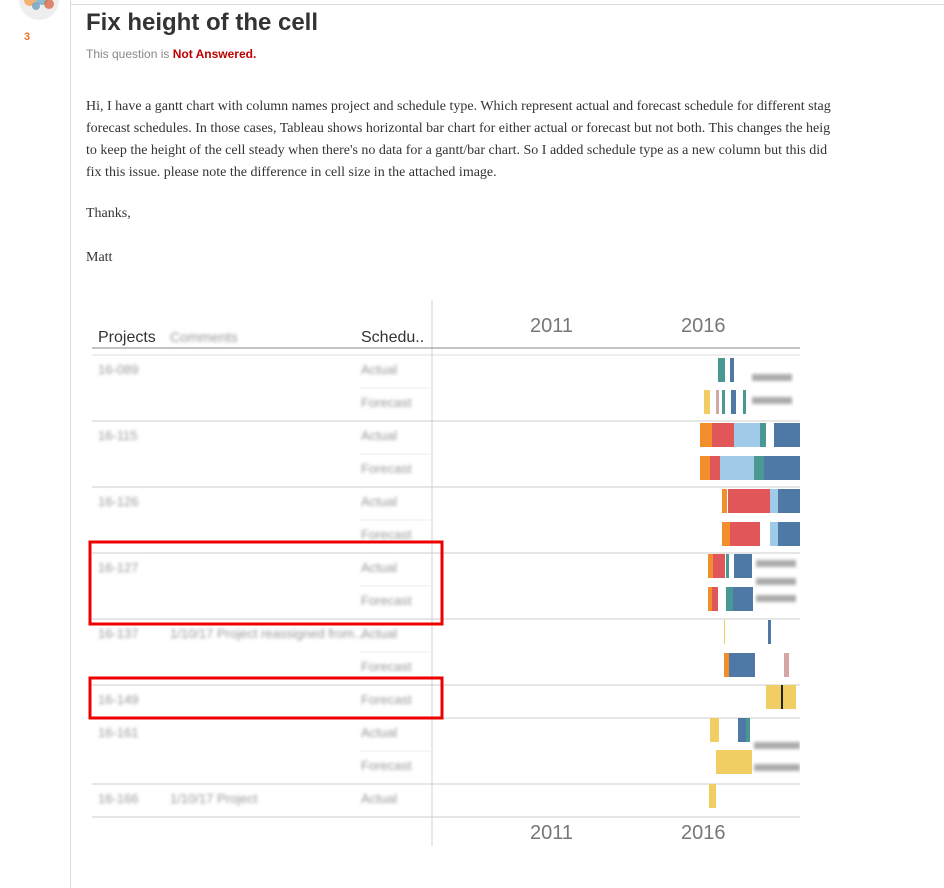 The image size is (944, 888). What do you see at coordinates (171, 54) in the screenshot?
I see `question-status: This question is Not Answered.` at bounding box center [171, 54].